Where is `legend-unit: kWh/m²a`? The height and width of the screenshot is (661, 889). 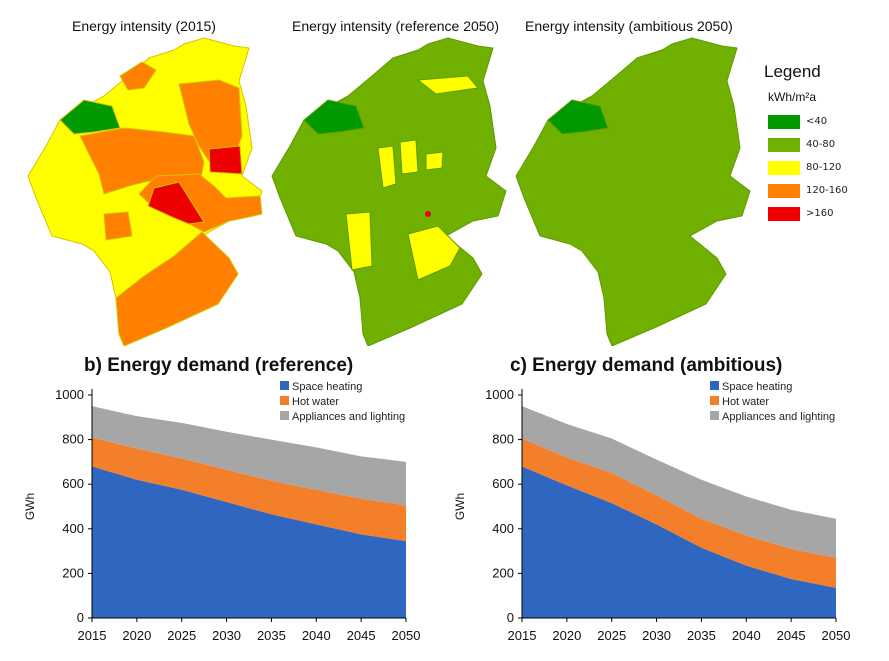 legend-unit: kWh/m²a is located at coordinates (792, 97).